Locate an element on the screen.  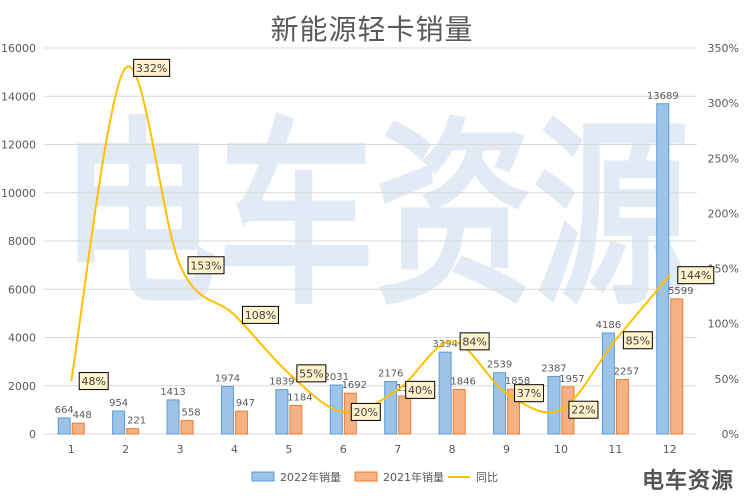
x-tick-label: 11 is located at coordinates (615, 449).